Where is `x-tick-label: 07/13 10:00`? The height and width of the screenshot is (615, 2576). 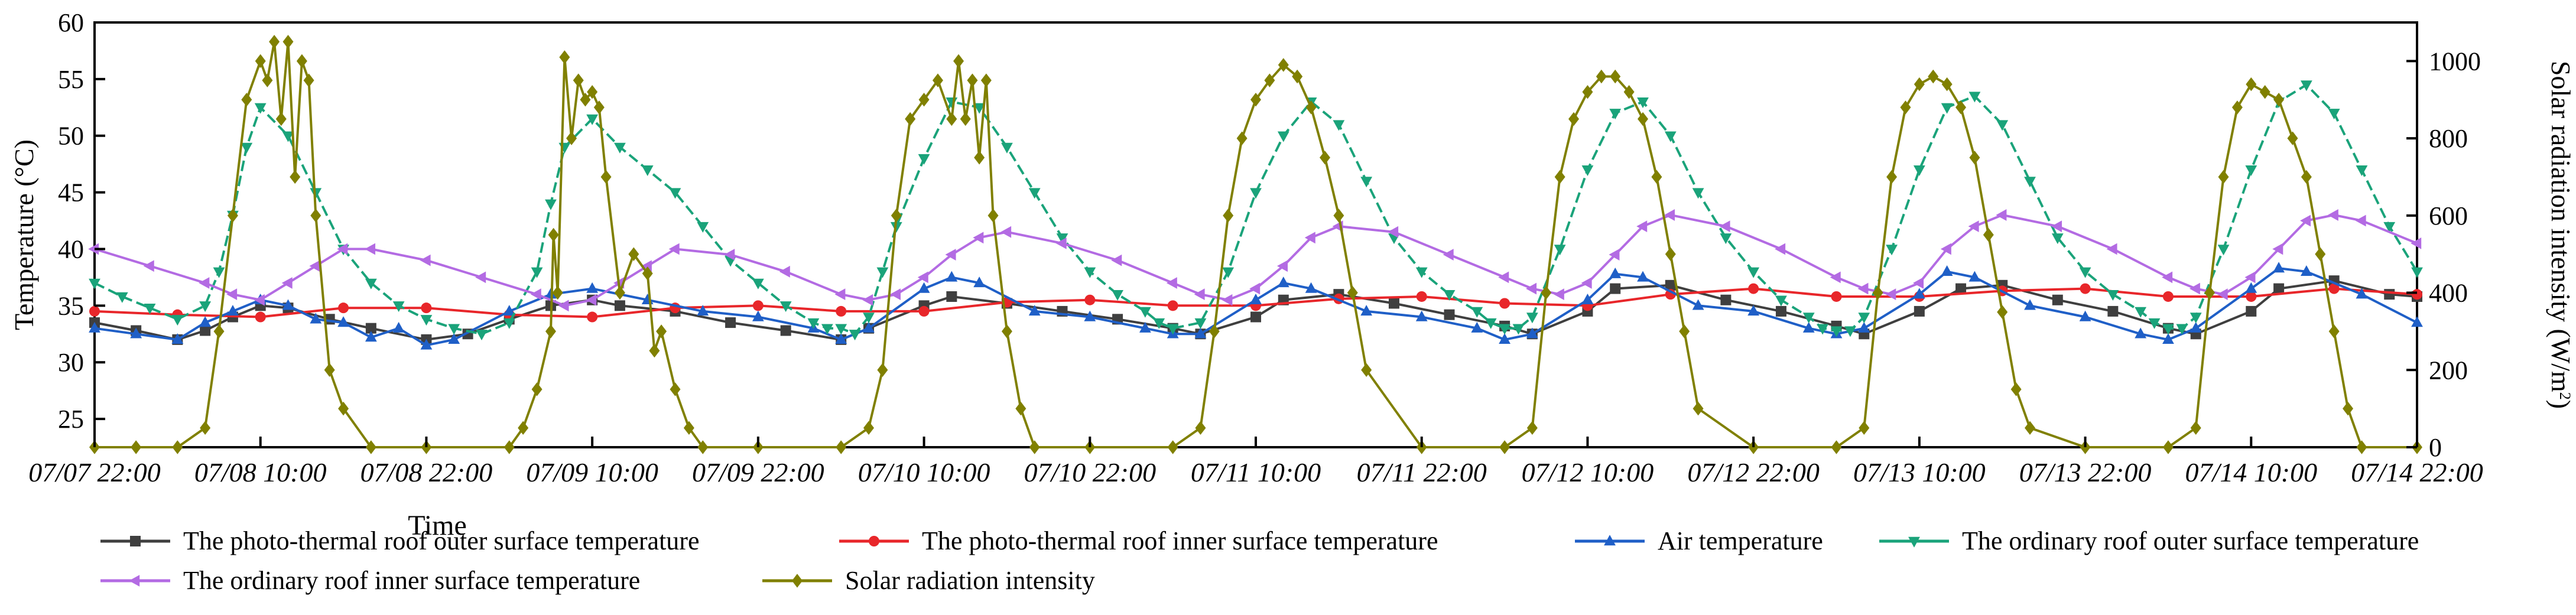 x-tick-label: 07/13 10:00 is located at coordinates (1919, 472).